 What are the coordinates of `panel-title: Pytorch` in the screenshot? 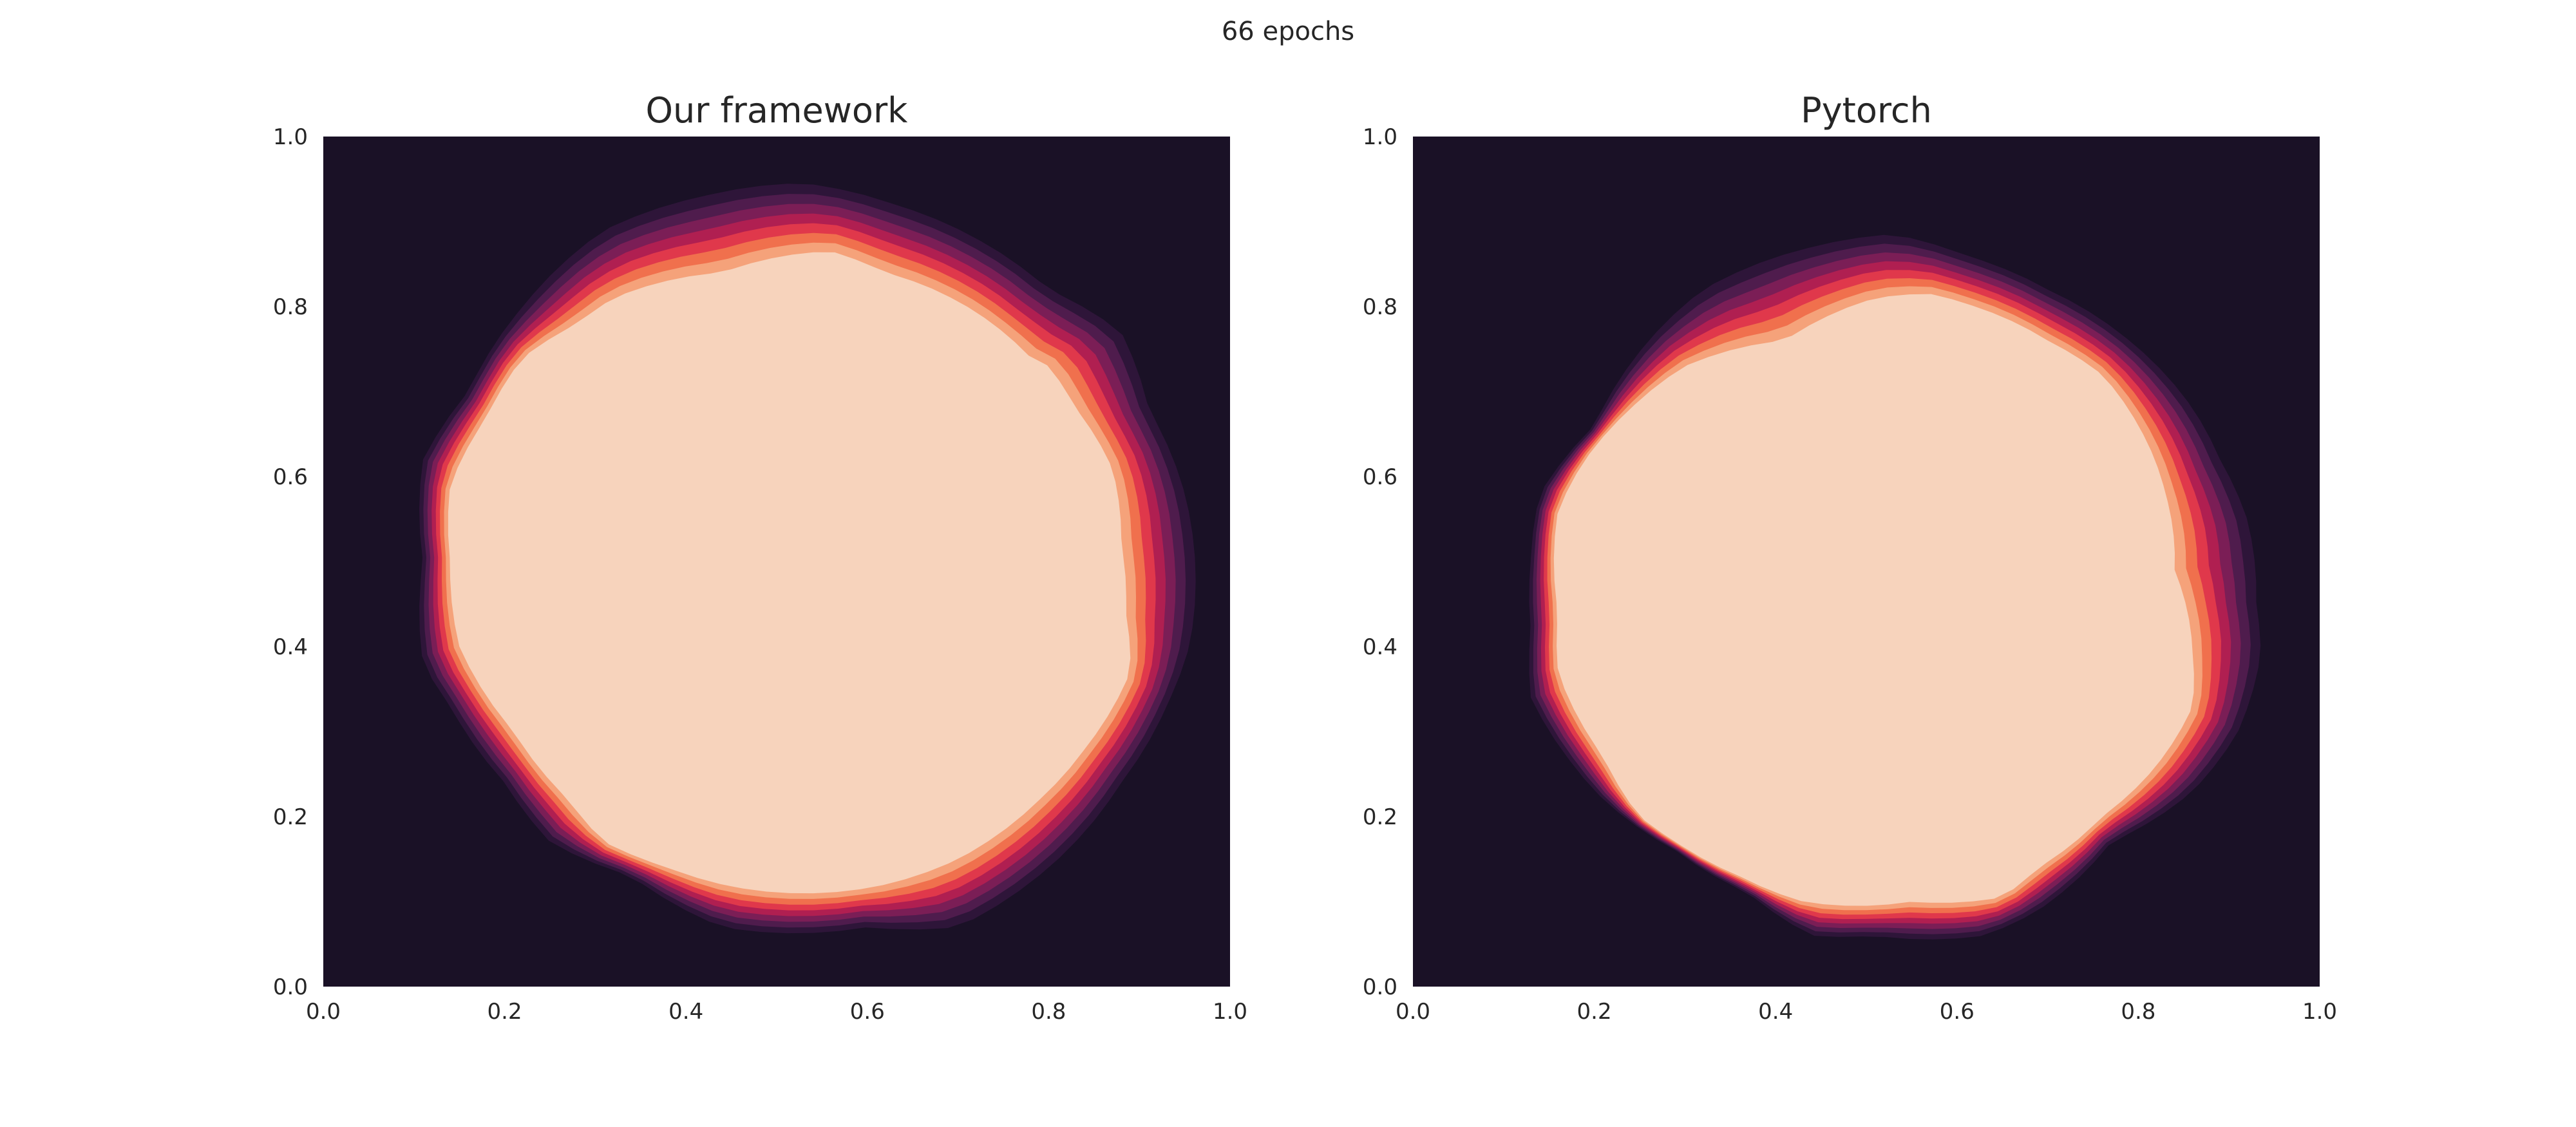 It's located at (1867, 111).